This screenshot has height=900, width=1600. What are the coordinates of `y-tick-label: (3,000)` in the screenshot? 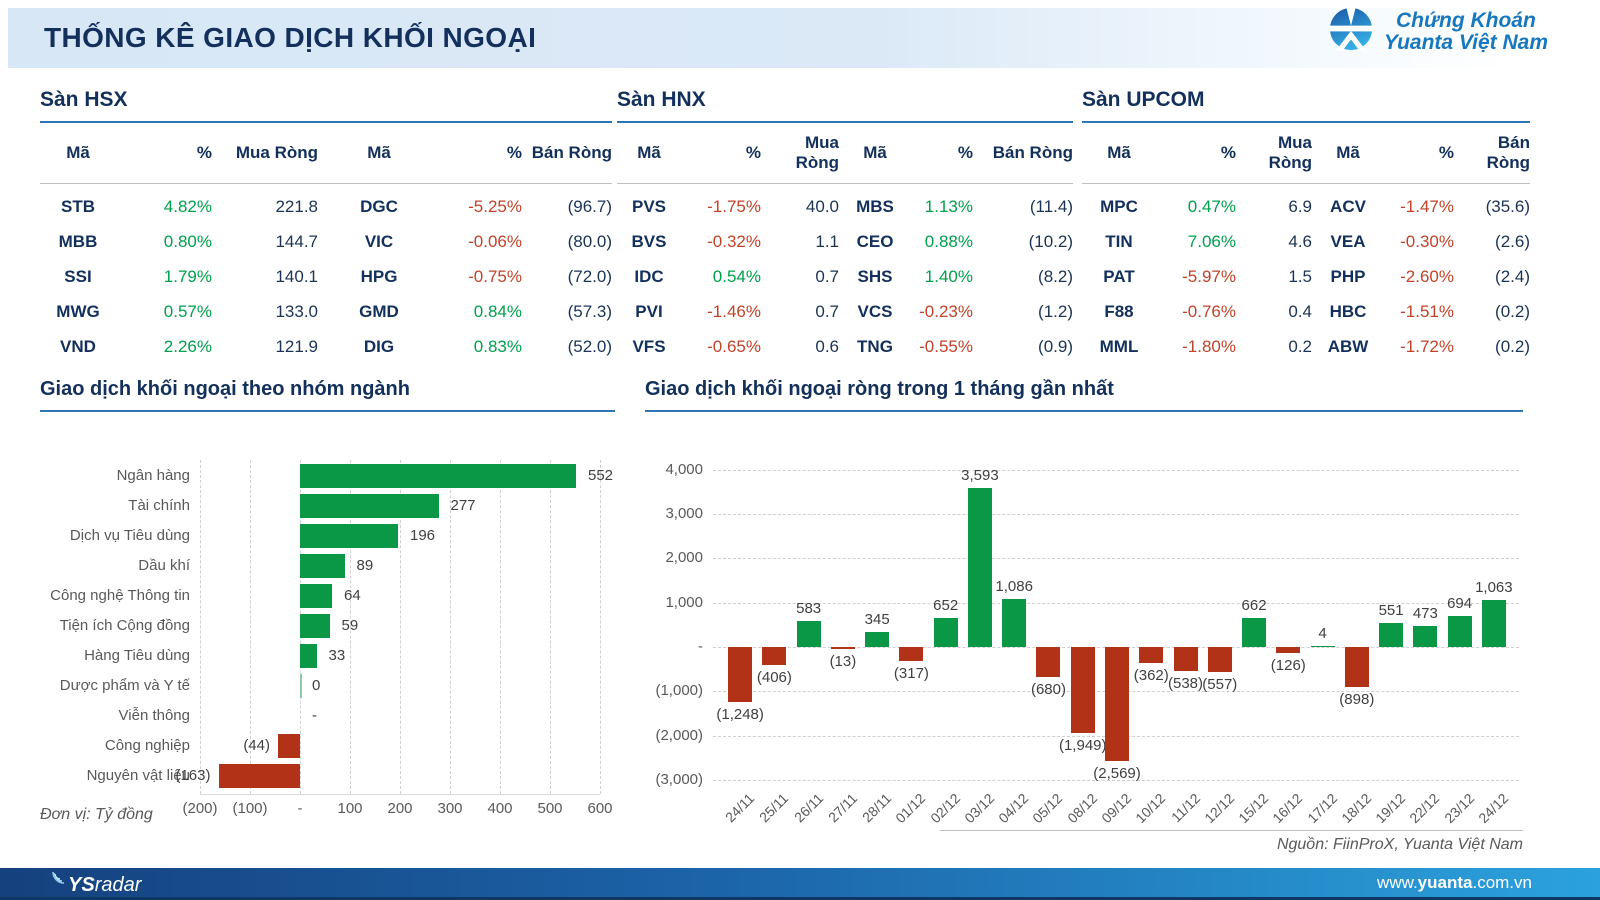 It's located at (679, 779).